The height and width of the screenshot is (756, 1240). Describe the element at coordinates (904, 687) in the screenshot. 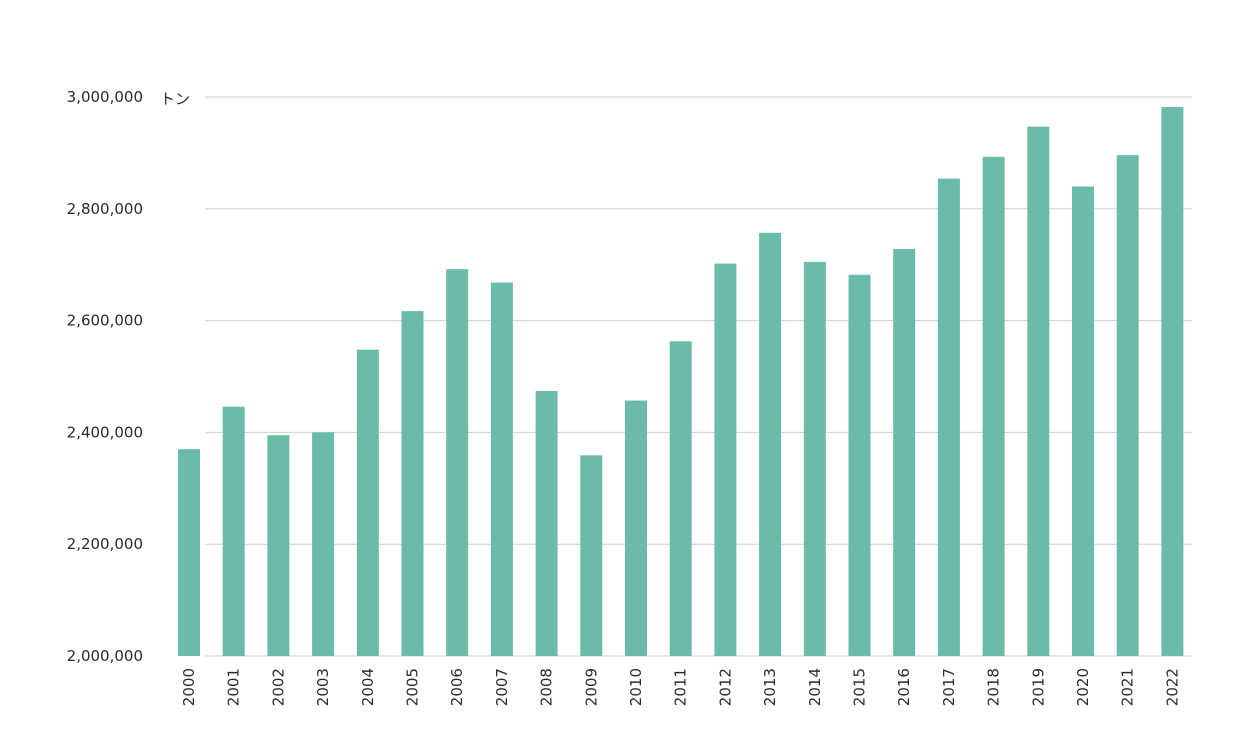

I see `x-tick-label: 2016` at that location.